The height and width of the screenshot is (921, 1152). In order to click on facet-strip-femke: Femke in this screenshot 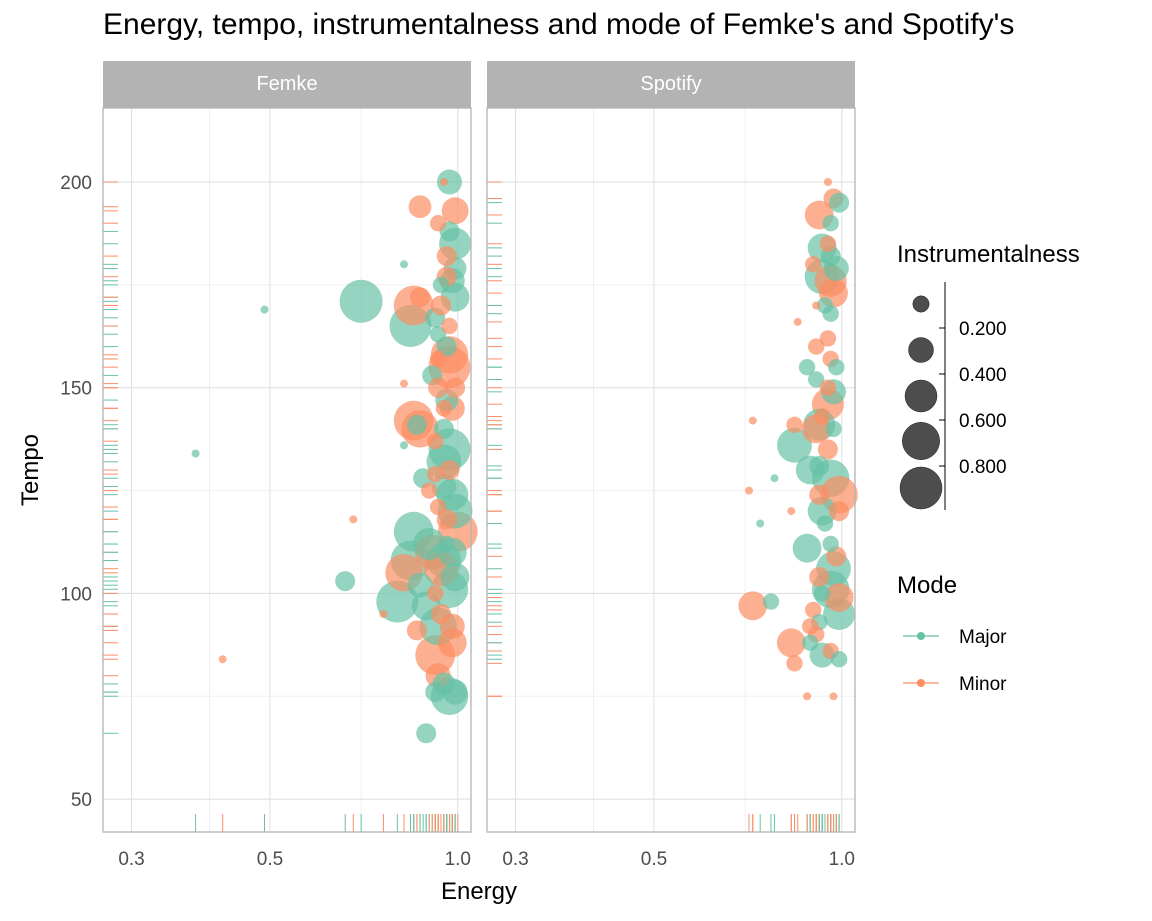, I will do `click(287, 84)`.